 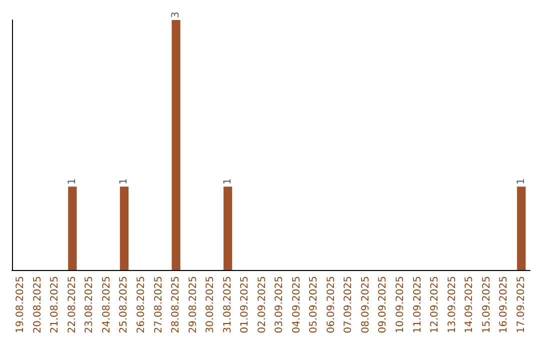 I want to click on x-tick-label: 16.09.2025, so click(x=504, y=305).